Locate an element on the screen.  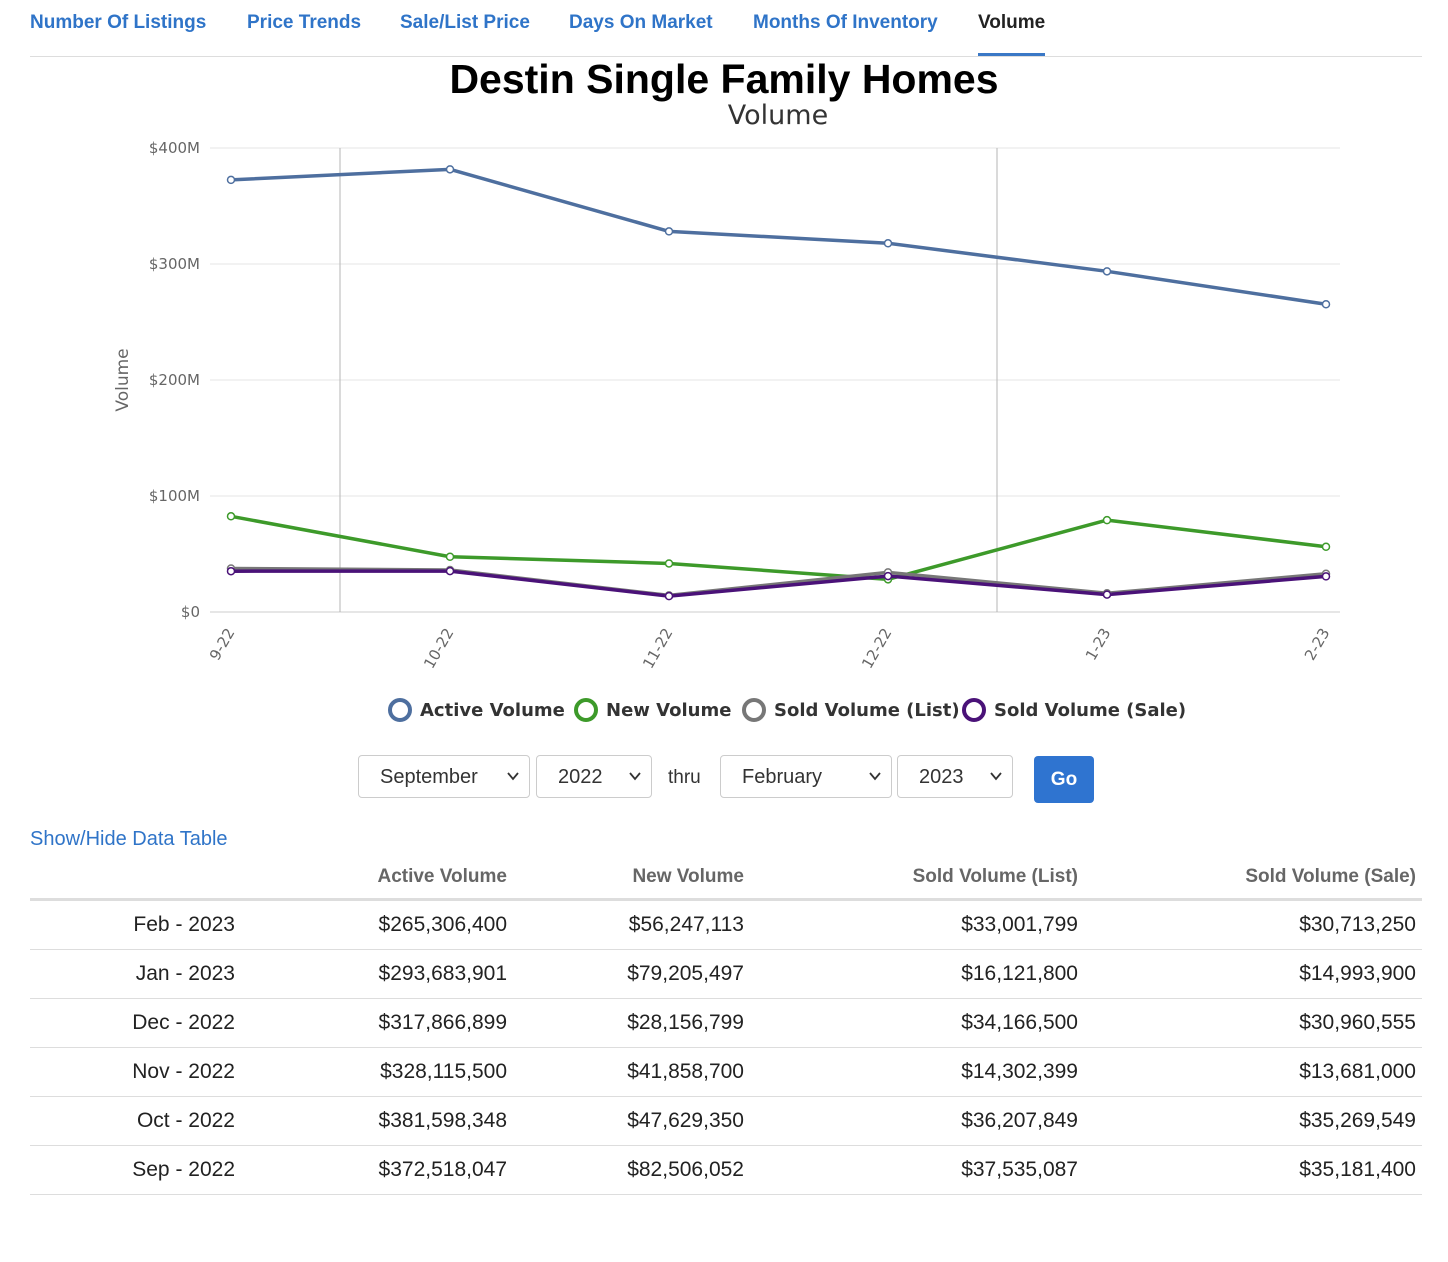
table-cell: Oct - 2022 is located at coordinates (135, 1121).